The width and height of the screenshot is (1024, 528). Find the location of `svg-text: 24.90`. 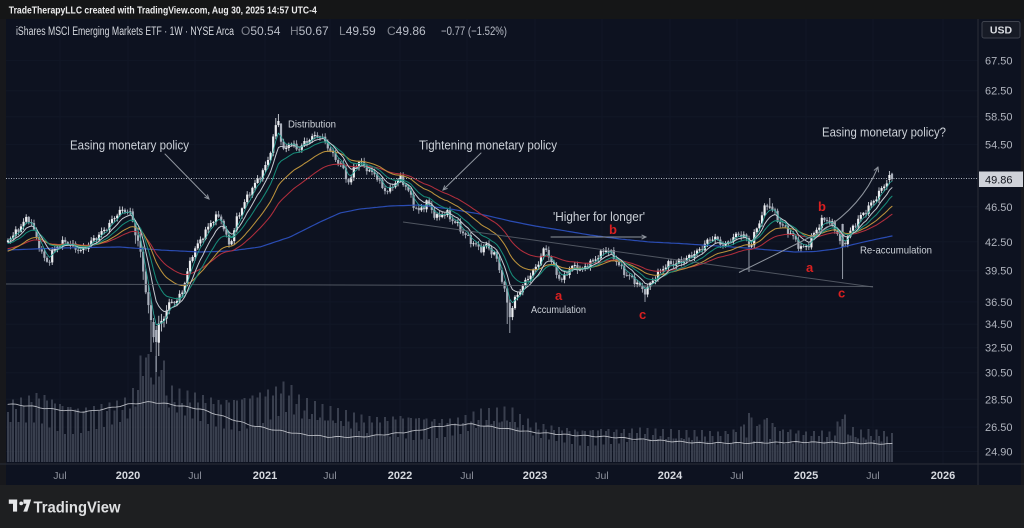

svg-text: 24.90 is located at coordinates (999, 453).